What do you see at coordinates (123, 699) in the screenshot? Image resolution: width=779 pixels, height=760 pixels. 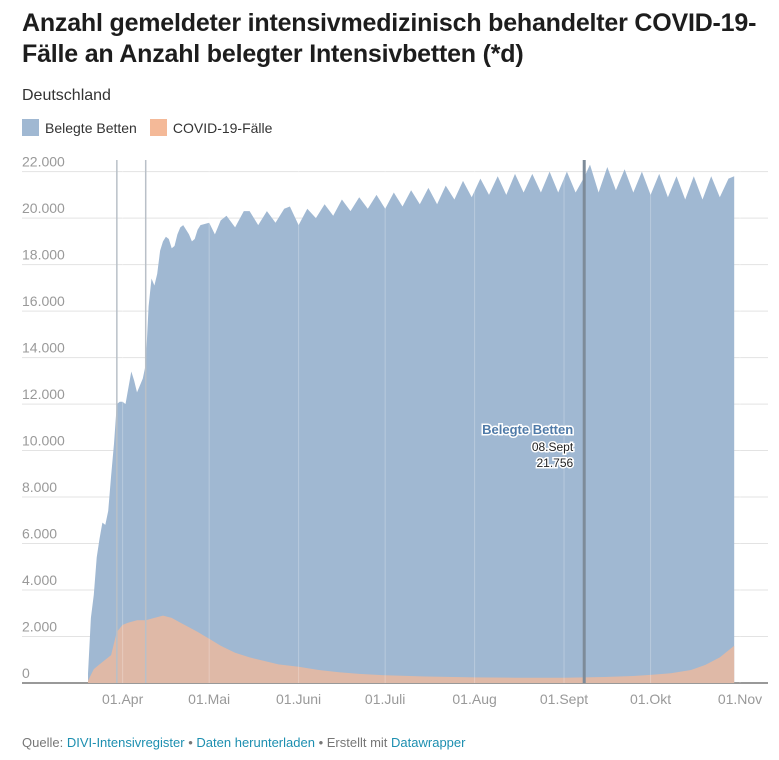 I see `x-tick-label: 01.Apr` at bounding box center [123, 699].